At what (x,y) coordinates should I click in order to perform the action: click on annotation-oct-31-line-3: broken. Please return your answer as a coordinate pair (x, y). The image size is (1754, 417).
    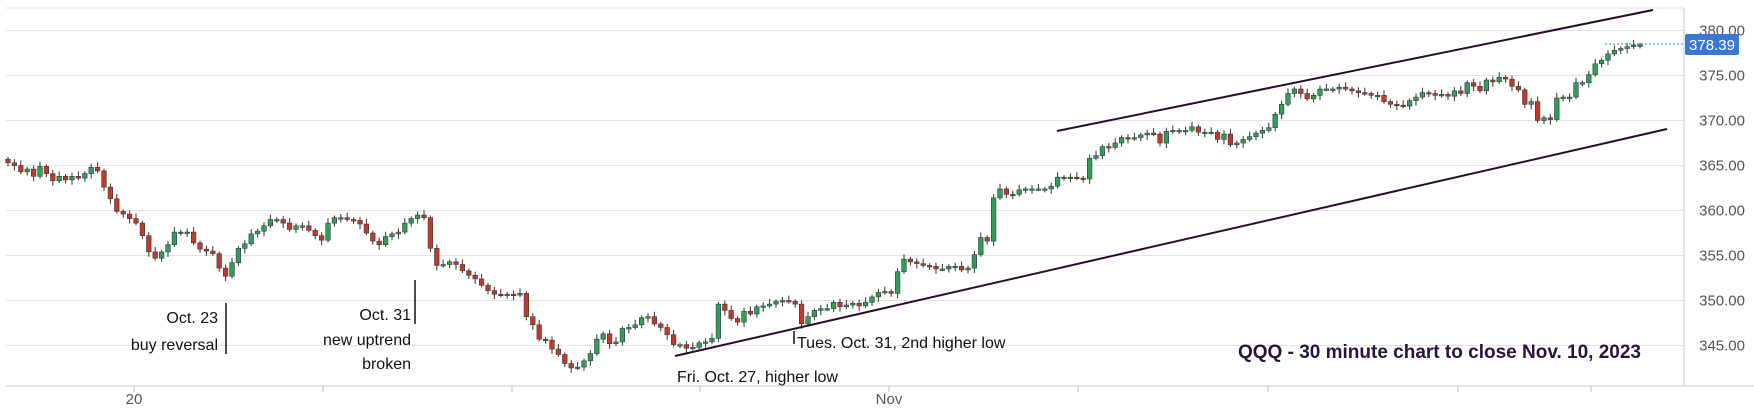
    Looking at the image, I should click on (386, 364).